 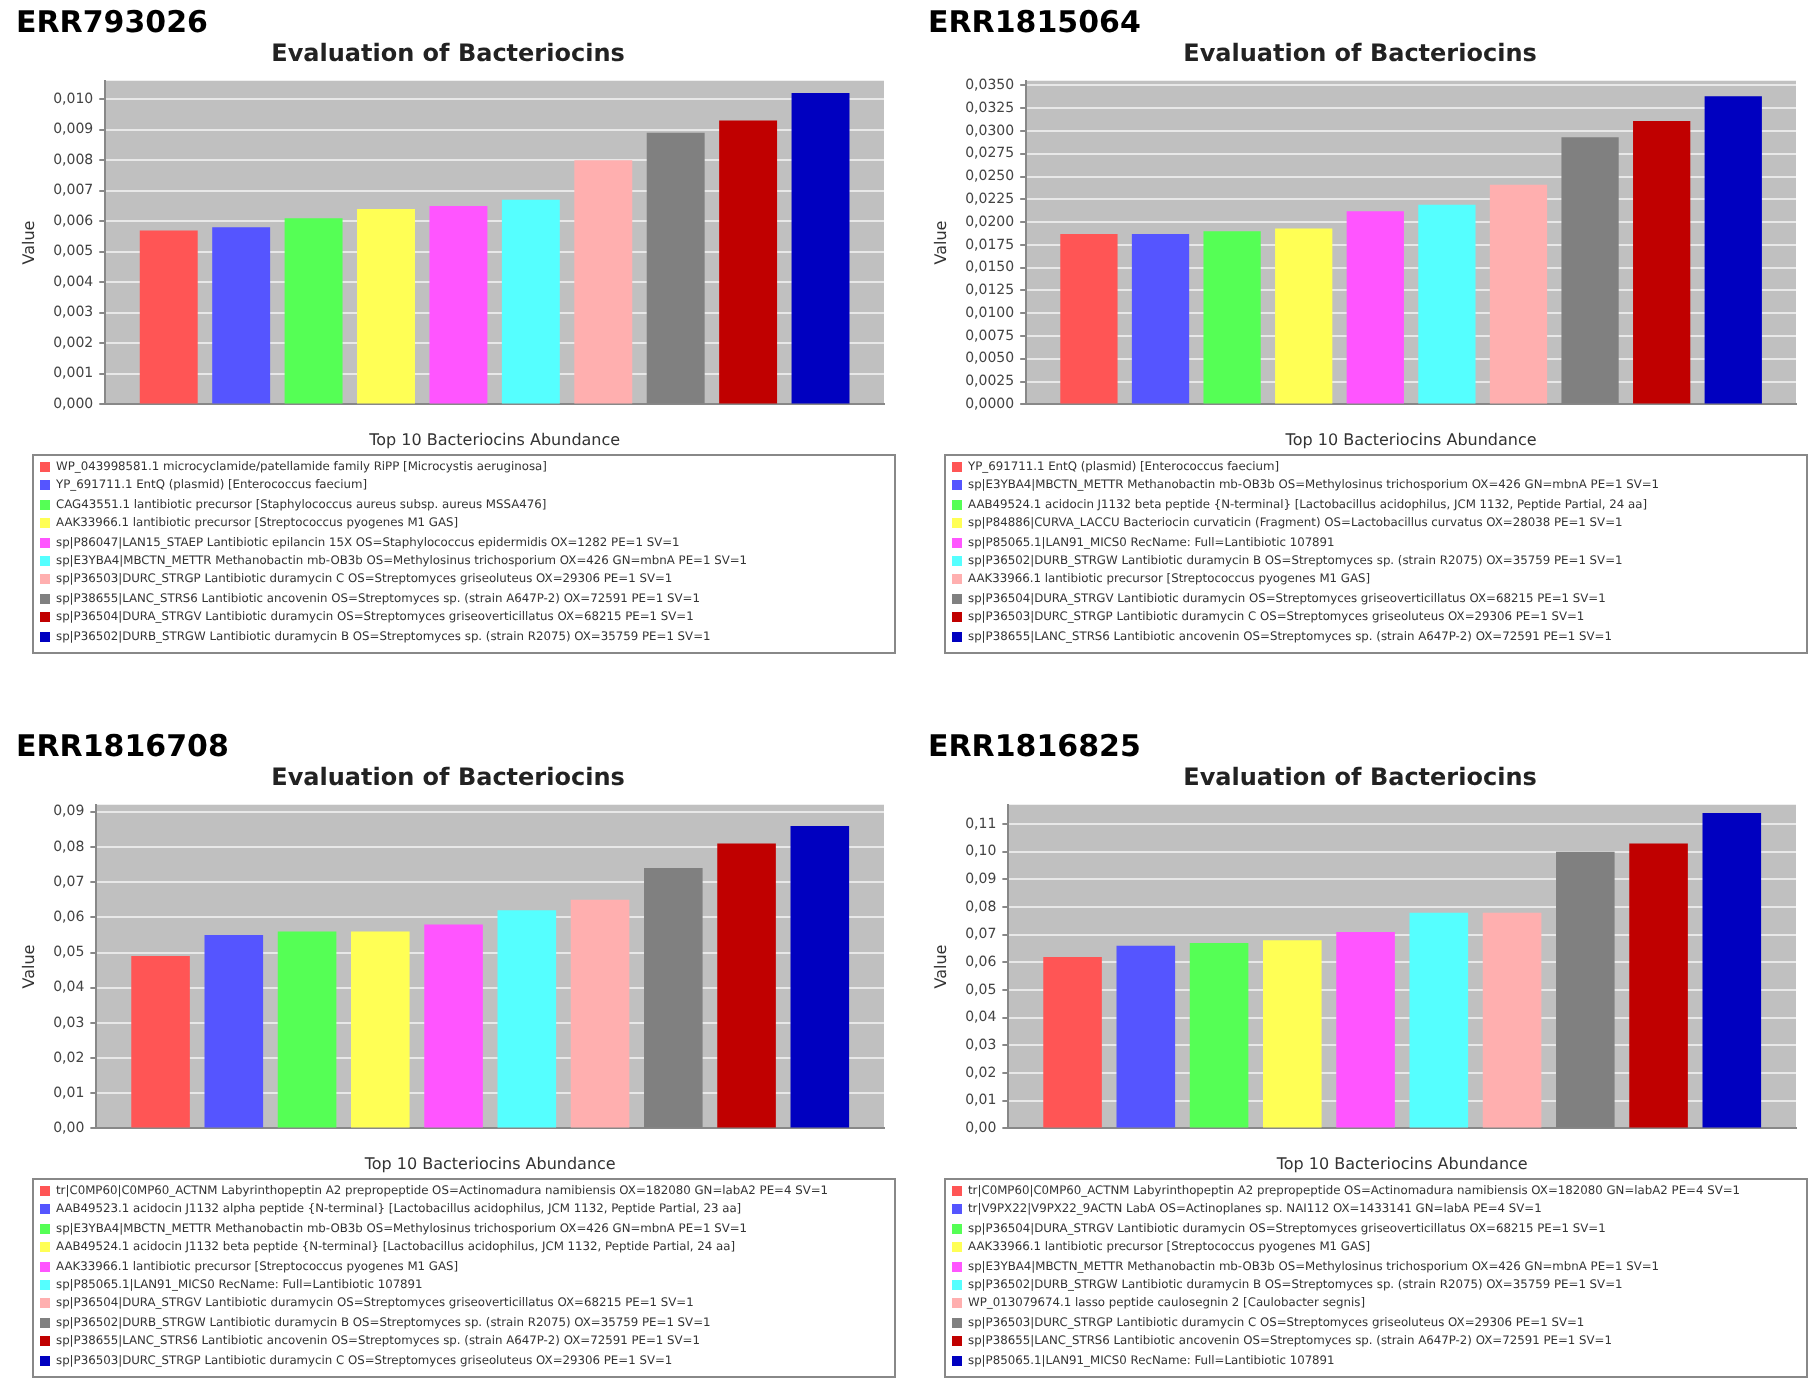 I want to click on text: ERR1816708, so click(x=123, y=746).